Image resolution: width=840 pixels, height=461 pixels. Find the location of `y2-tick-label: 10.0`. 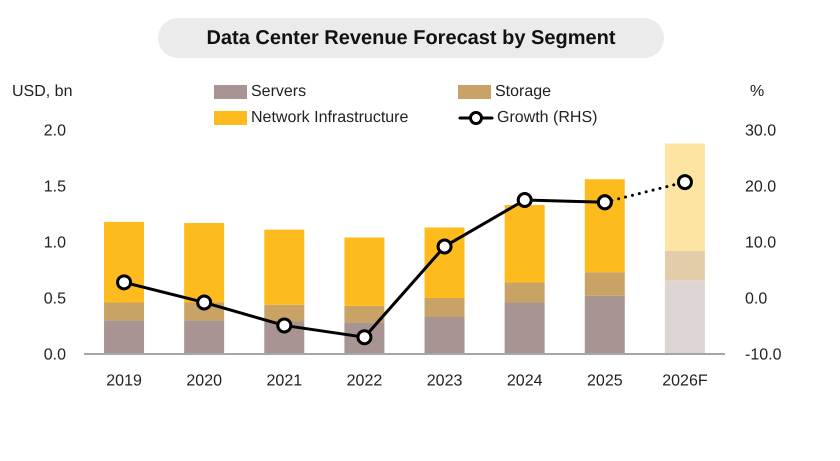

y2-tick-label: 10.0 is located at coordinates (760, 243).